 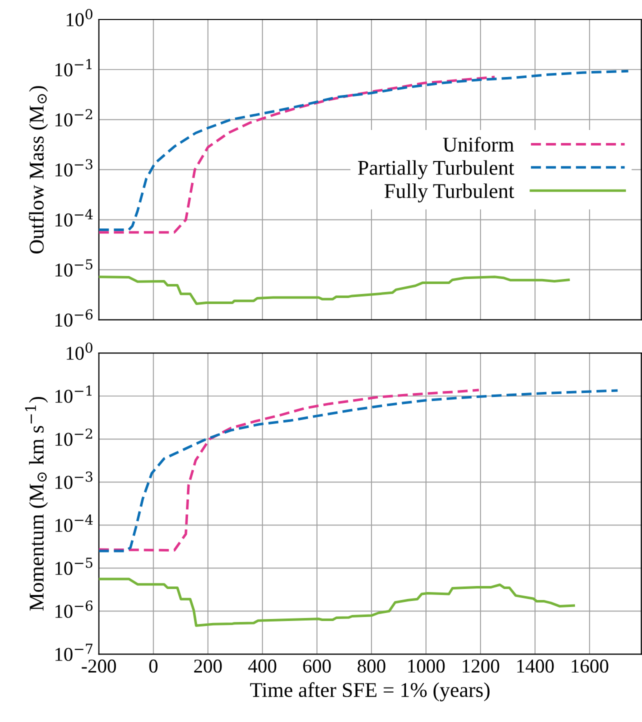 I want to click on x-tick-label: 1400, so click(x=535, y=666).